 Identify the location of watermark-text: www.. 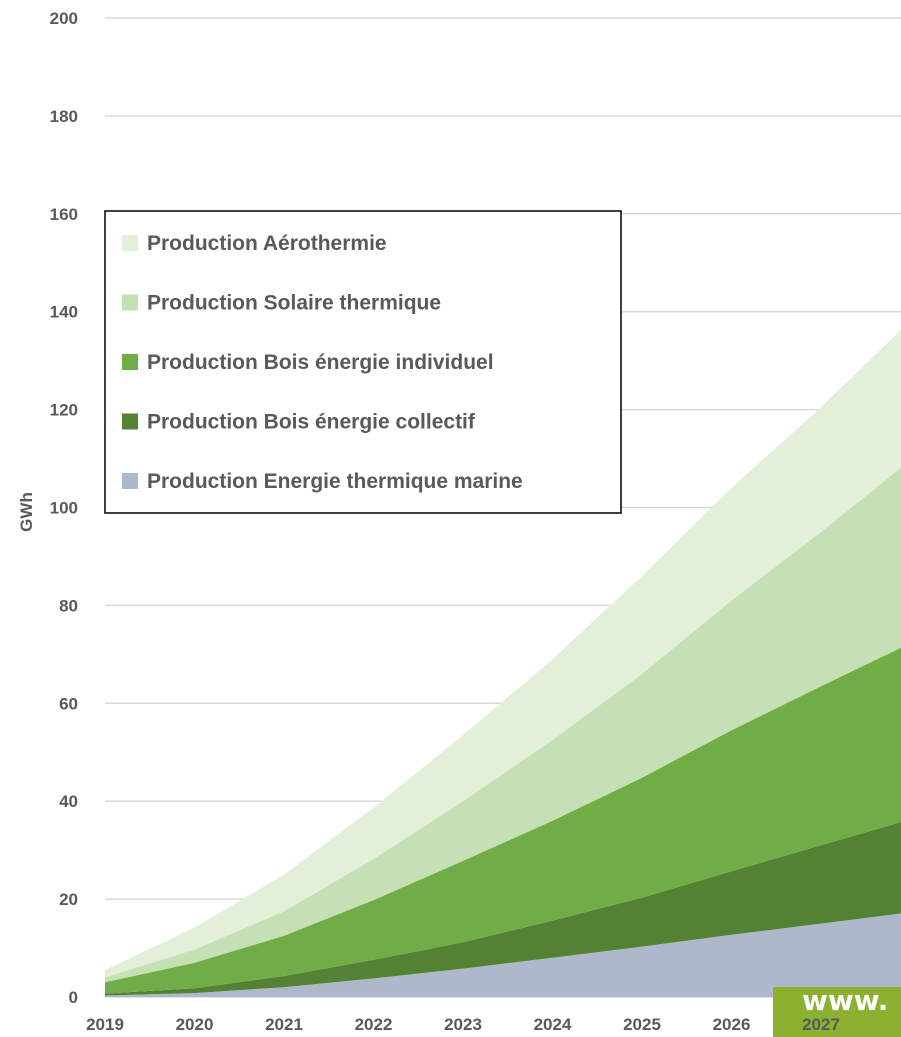
(845, 1000).